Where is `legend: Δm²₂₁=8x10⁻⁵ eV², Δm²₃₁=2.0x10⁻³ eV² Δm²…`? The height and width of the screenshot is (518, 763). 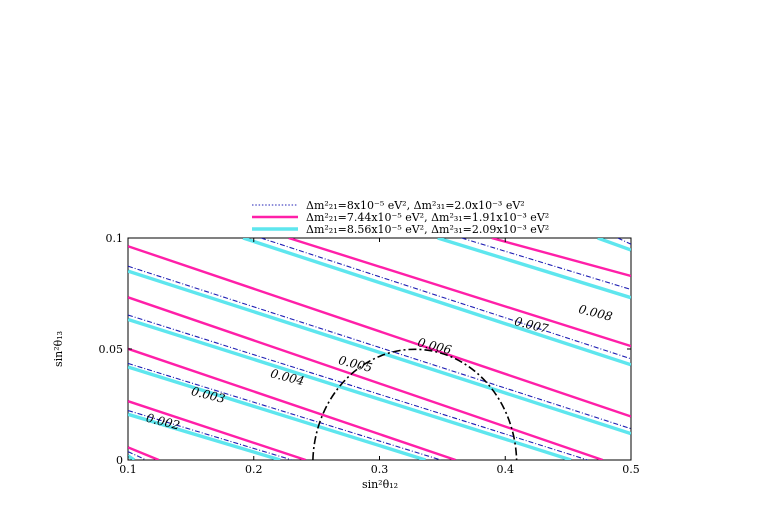 legend: Δm²₂₁=8x10⁻⁵ eV², Δm²₃₁=2.0x10⁻³ eV² Δm²… is located at coordinates (400, 217).